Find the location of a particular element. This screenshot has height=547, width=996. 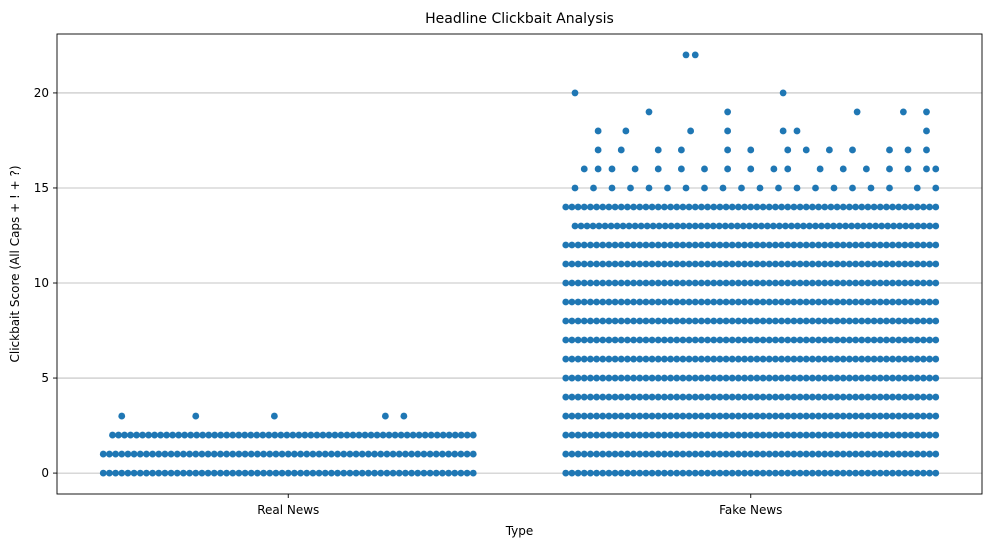

y-axis-ticks: 0 5 10 15 20 is located at coordinates (45, 283).